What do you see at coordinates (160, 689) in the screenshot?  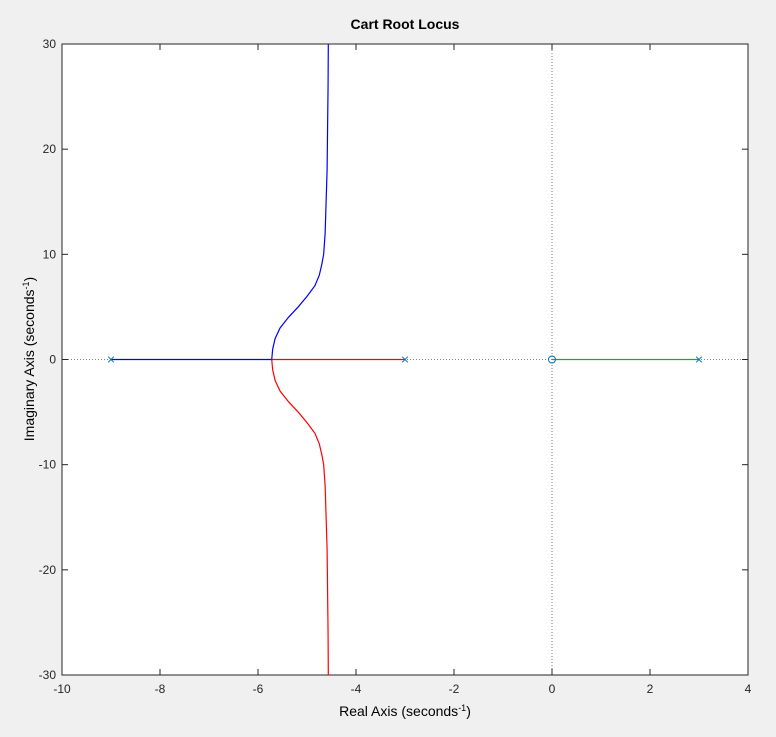 I see `x-tick-label: -8` at bounding box center [160, 689].